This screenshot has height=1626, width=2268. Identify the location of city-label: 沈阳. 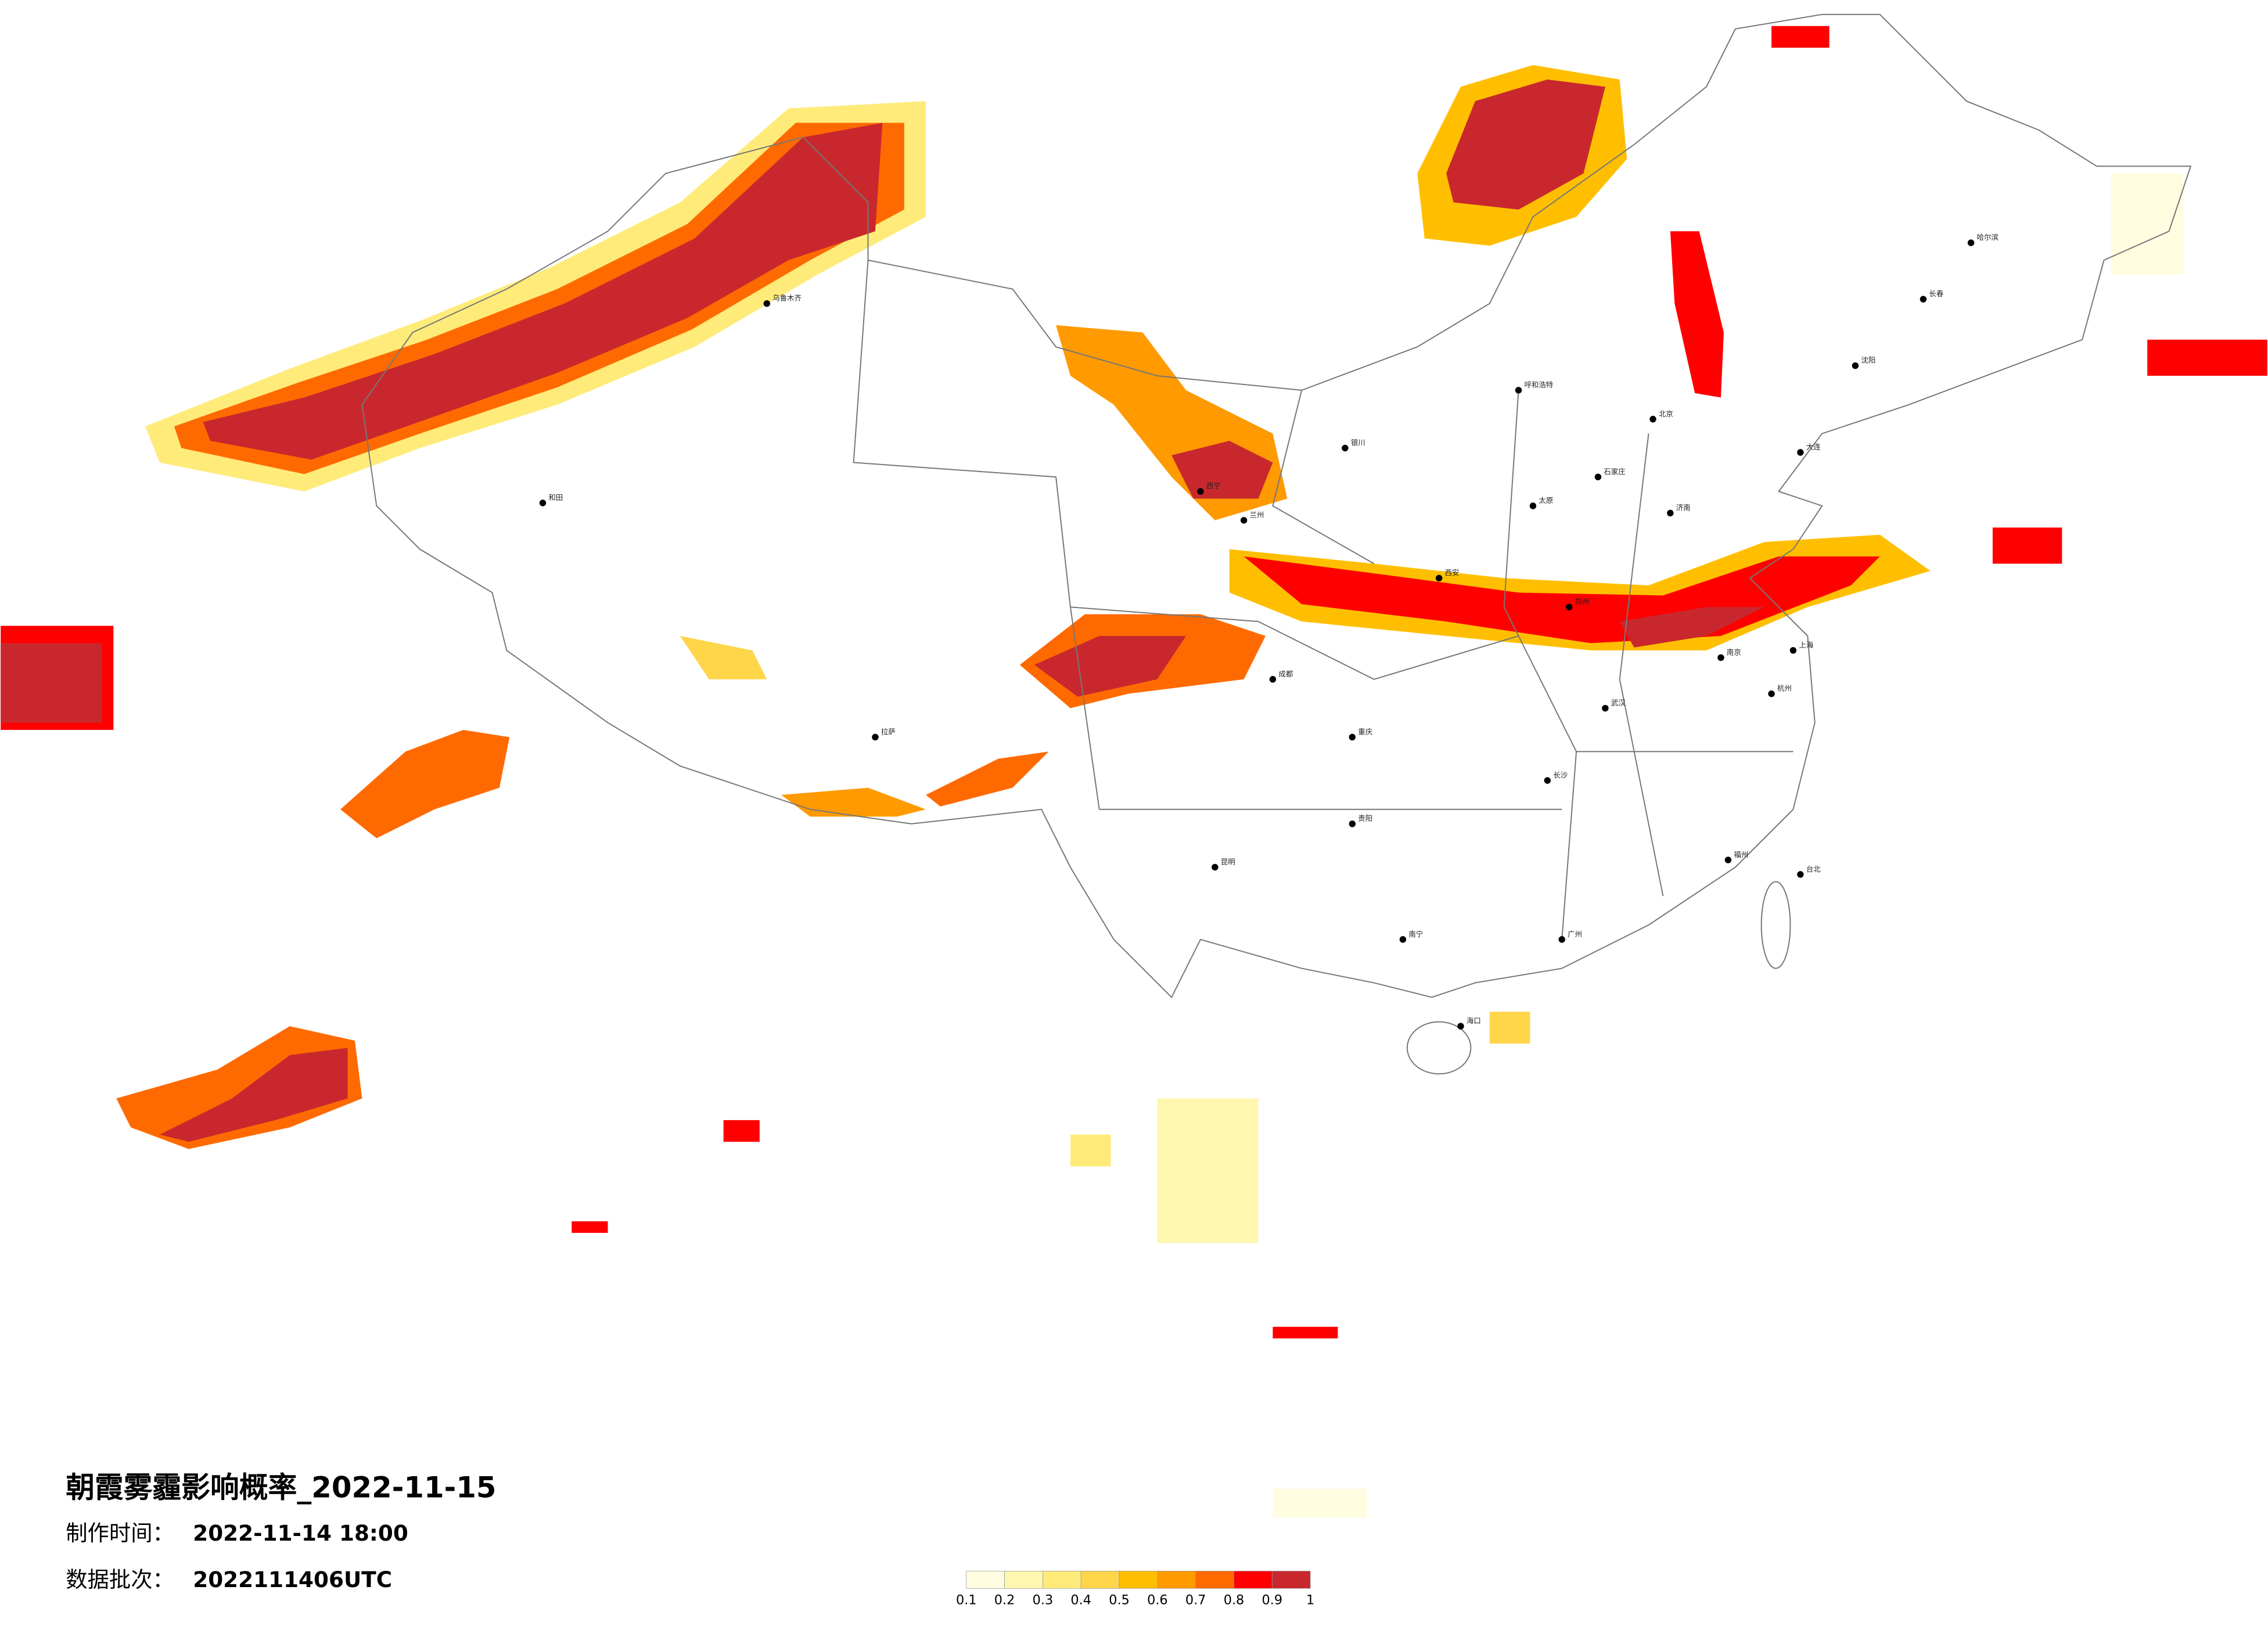
(1868, 360).